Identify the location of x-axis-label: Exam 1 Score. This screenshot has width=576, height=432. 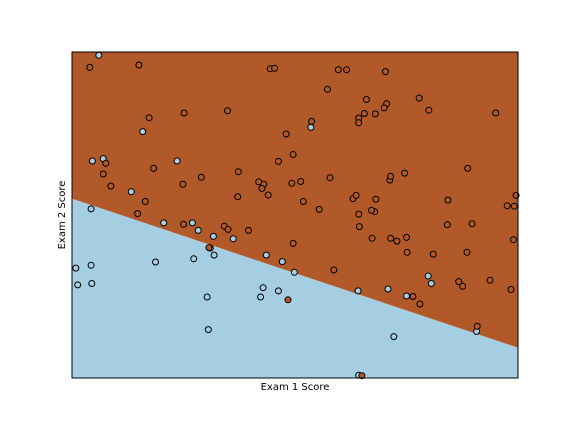
(295, 387).